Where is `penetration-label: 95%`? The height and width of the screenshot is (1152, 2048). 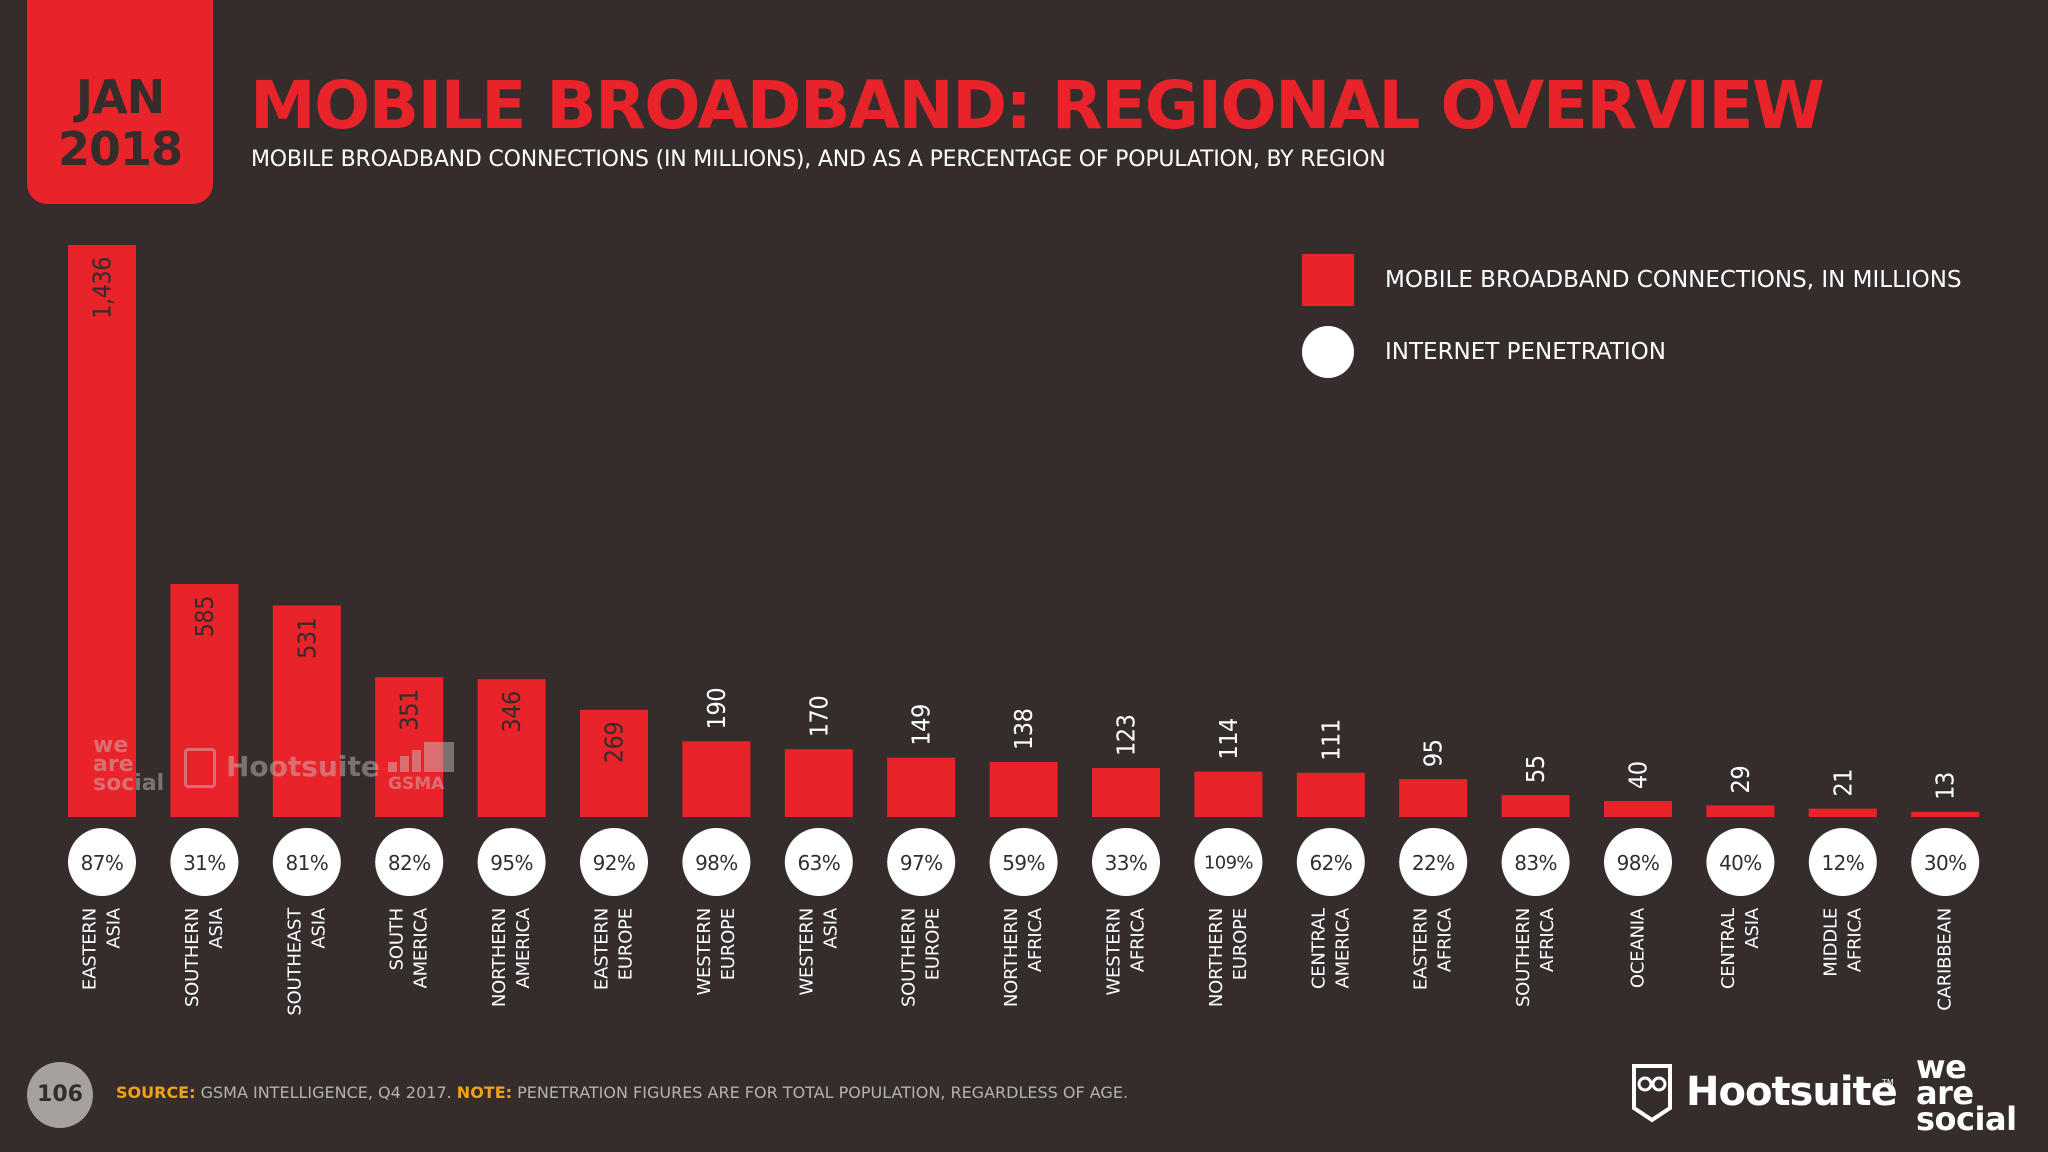 penetration-label: 95% is located at coordinates (511, 863).